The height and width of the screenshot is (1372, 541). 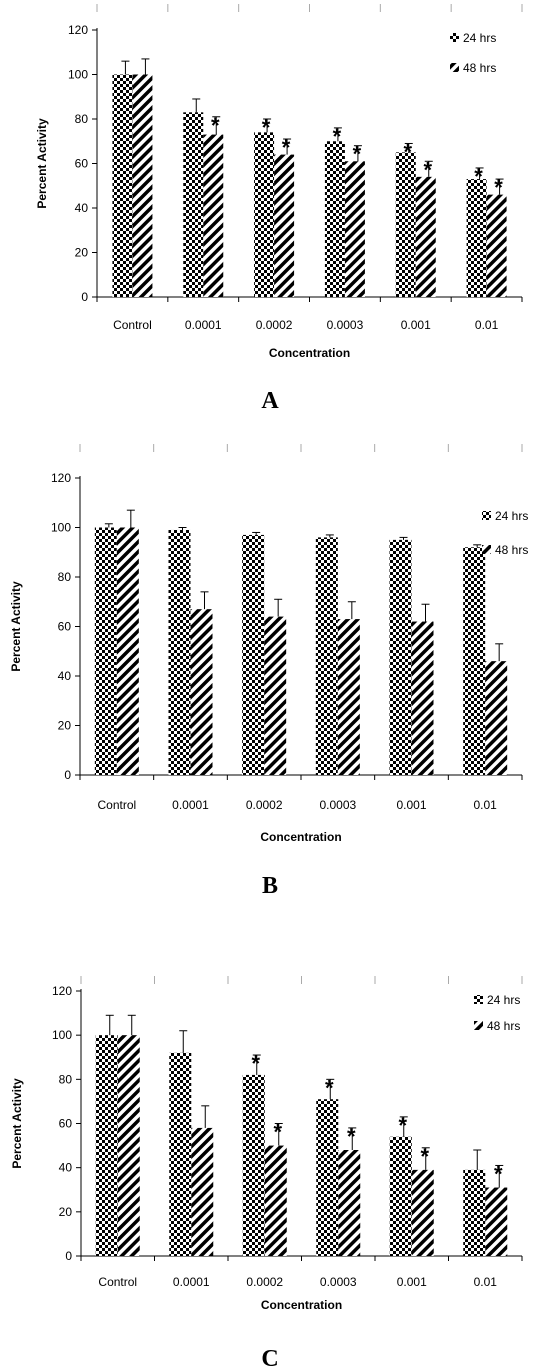 What do you see at coordinates (269, 1359) in the screenshot?
I see `panel-label: C` at bounding box center [269, 1359].